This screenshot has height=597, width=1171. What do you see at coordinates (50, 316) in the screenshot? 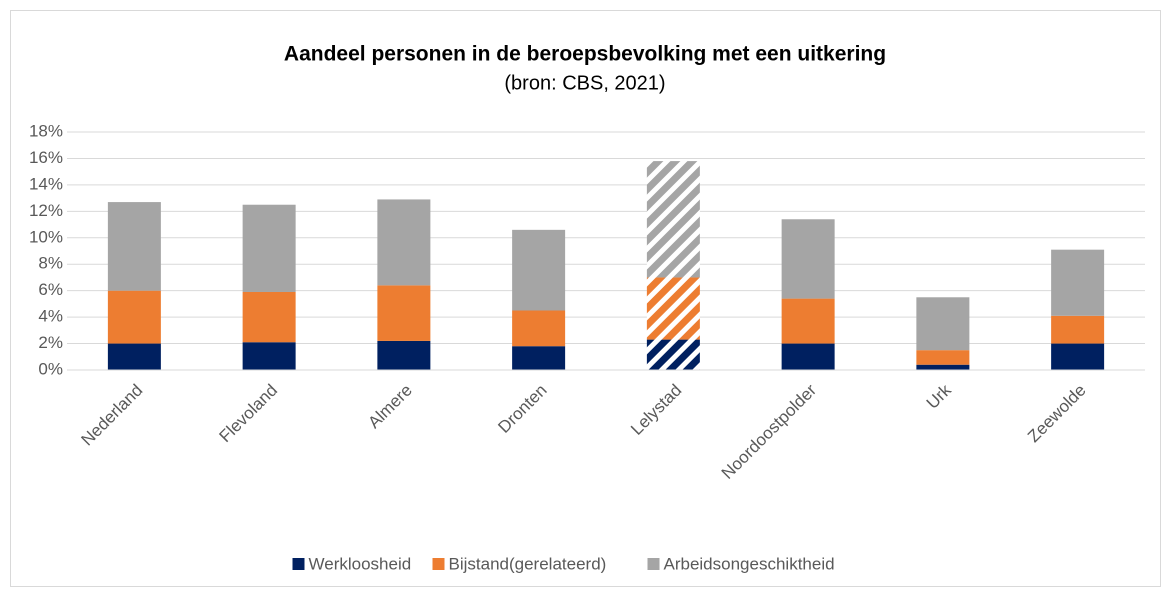
I see `y-tick-label: 4%` at bounding box center [50, 316].